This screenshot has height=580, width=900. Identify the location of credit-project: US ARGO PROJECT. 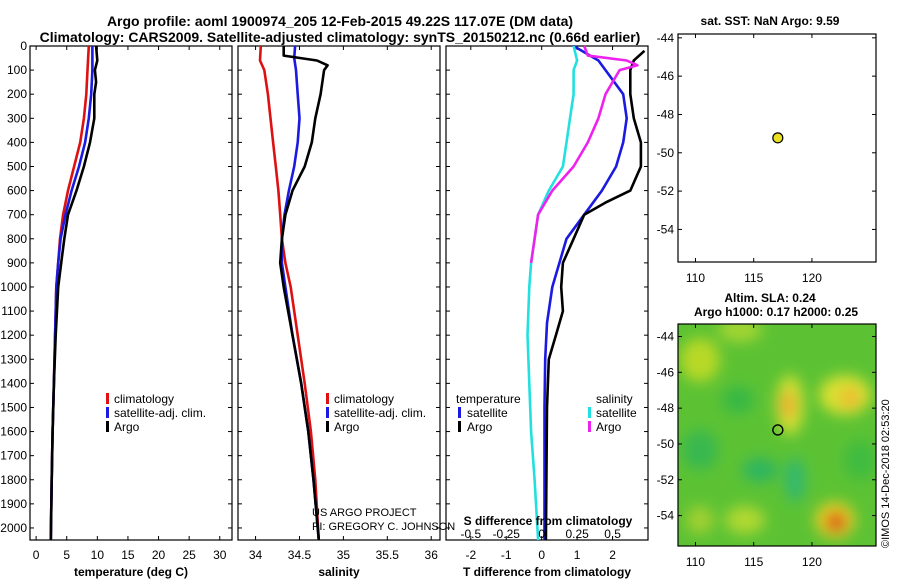
(364, 513).